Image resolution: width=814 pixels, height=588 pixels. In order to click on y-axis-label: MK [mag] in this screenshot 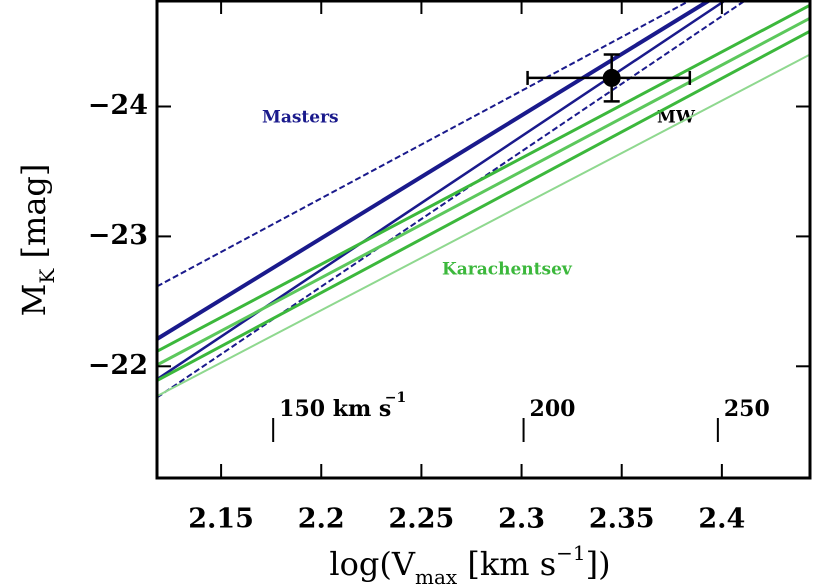, I will do `click(37, 240)`.